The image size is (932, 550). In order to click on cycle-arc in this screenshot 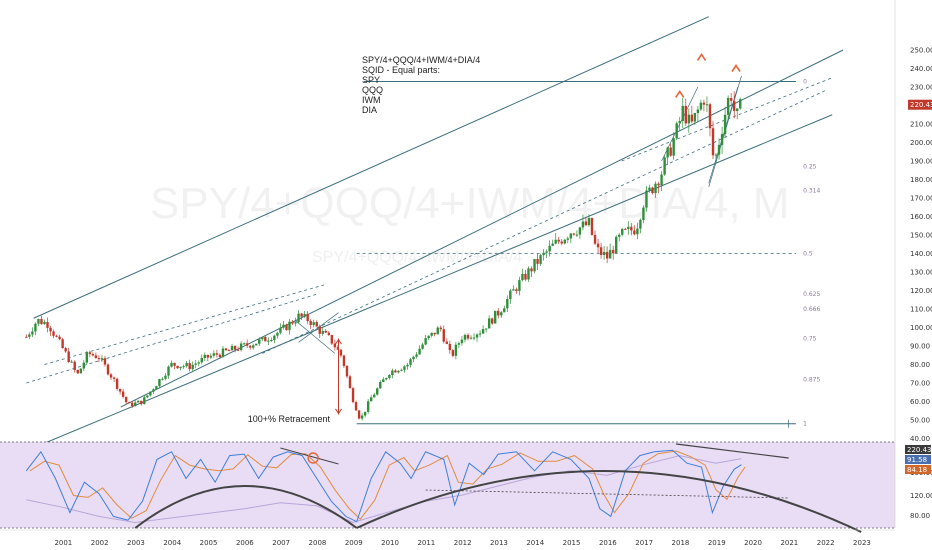, I will do `click(609, 501)`.